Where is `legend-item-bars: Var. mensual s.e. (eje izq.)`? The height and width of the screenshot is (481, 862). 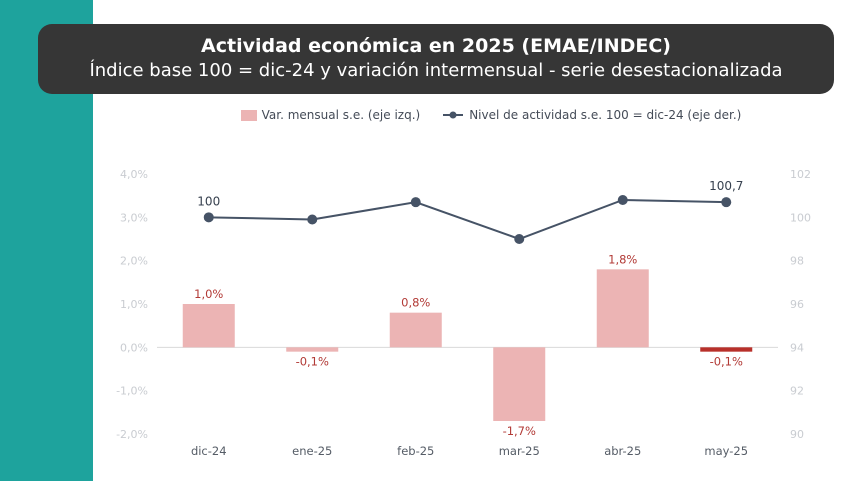
legend-item-bars: Var. mensual s.e. (eje izq.) is located at coordinates (271, 115).